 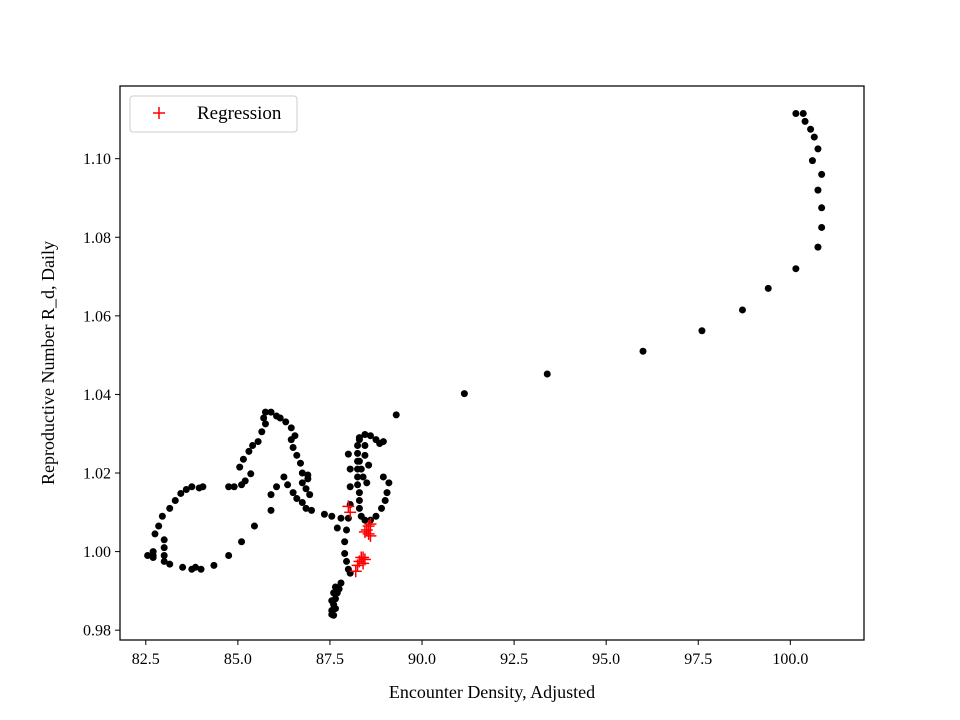 I want to click on legend: Regression, so click(x=213, y=114).